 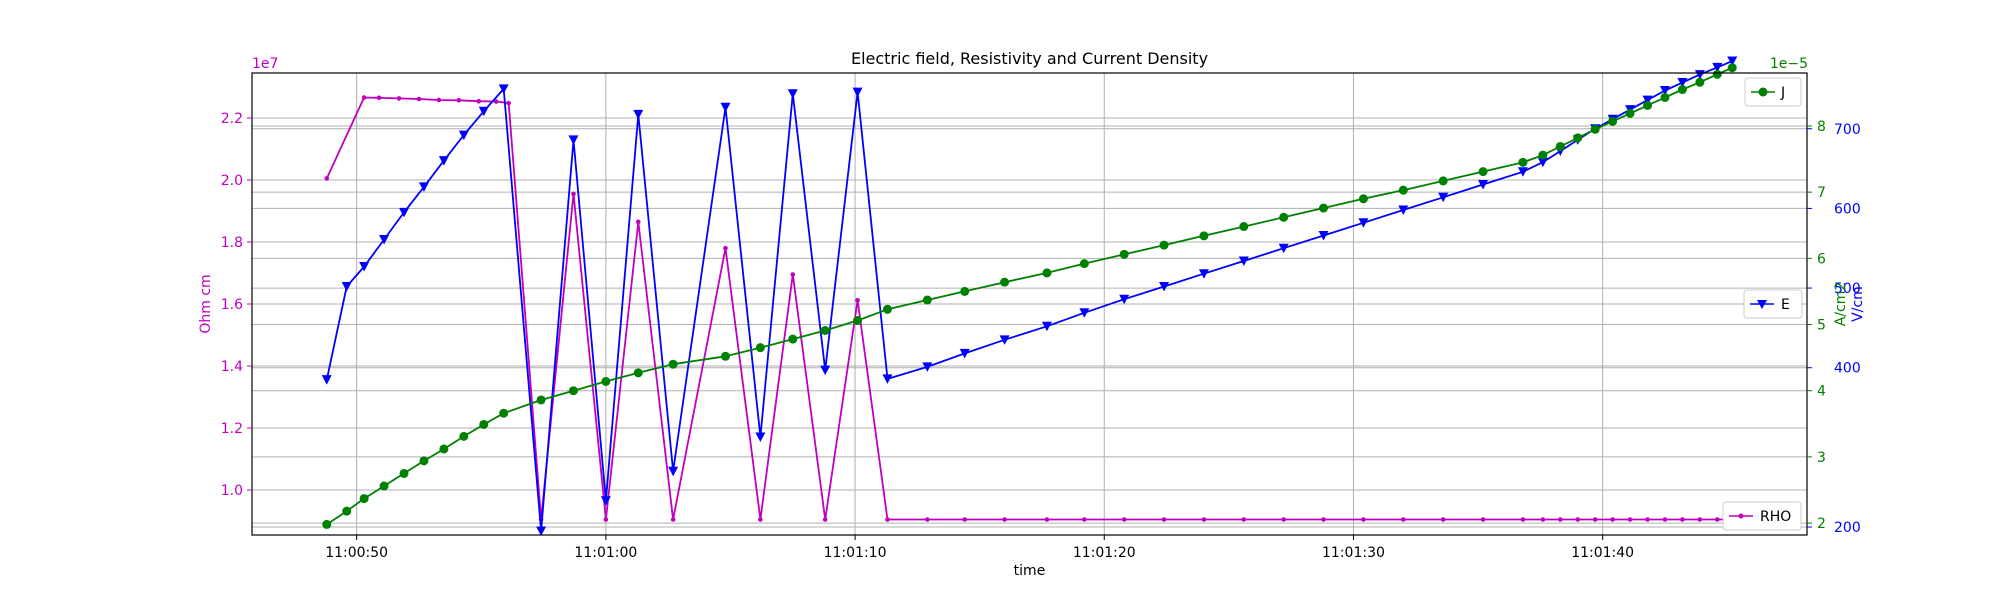 I want to click on x-axis-label: time, so click(x=1030, y=571).